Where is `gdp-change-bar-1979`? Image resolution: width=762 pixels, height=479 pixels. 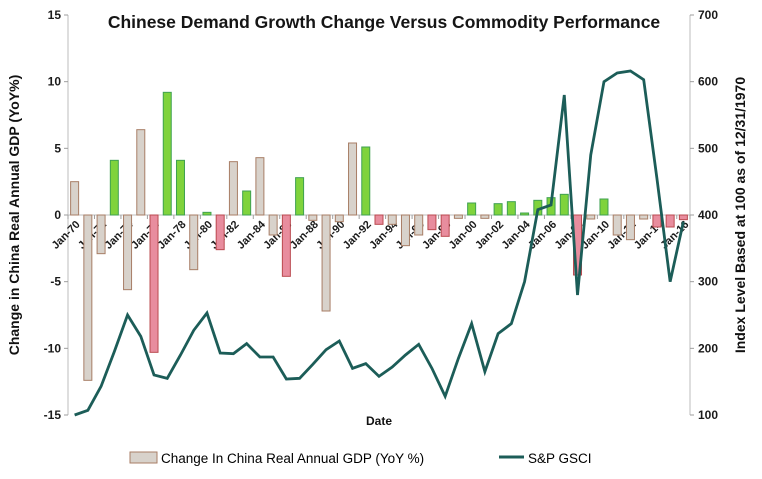
gdp-change-bar-1979 is located at coordinates (194, 242).